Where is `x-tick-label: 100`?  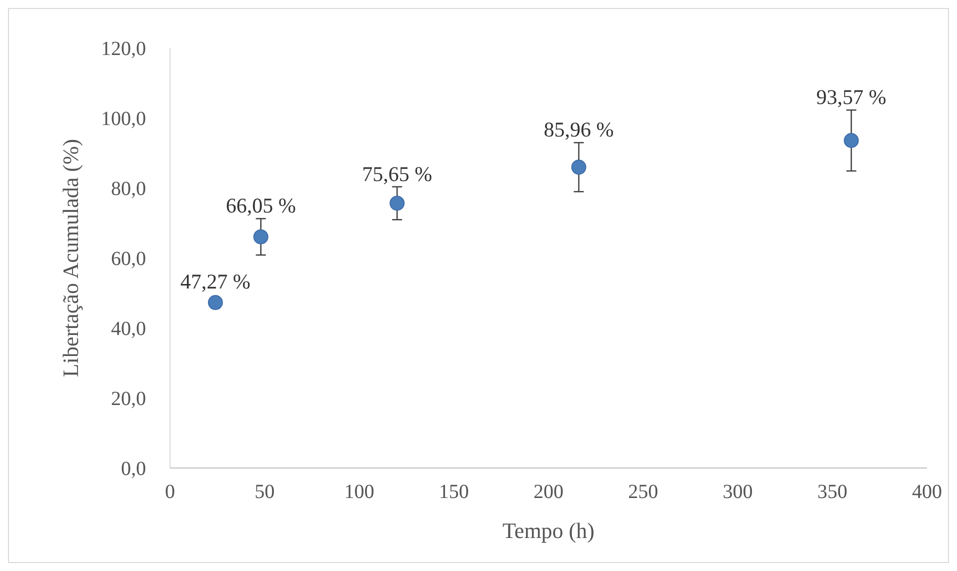
x-tick-label: 100 is located at coordinates (359, 492).